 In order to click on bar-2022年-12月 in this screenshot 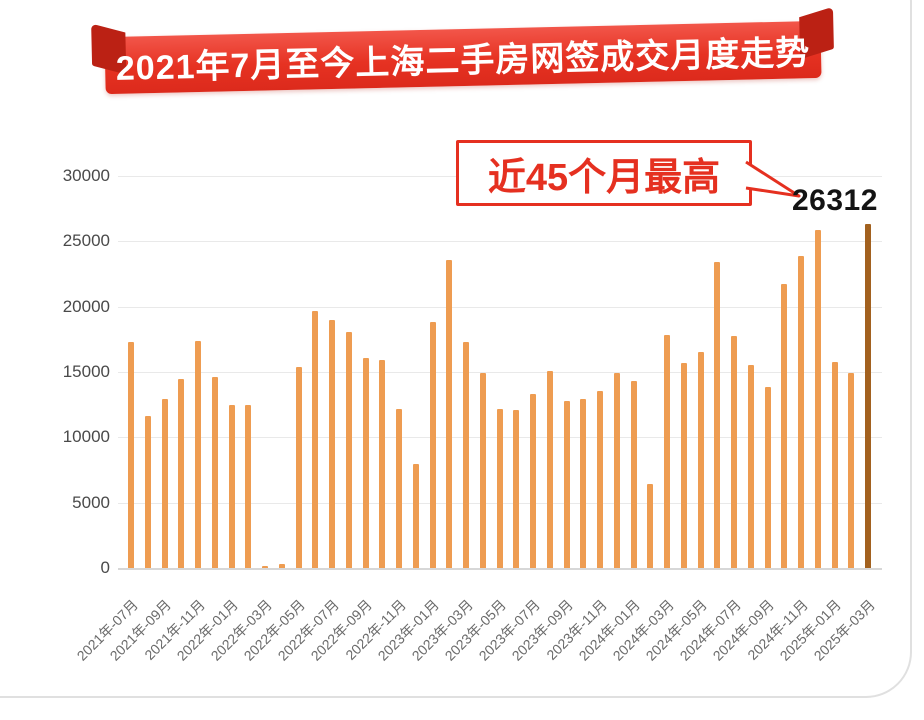, I will do `click(415, 516)`.